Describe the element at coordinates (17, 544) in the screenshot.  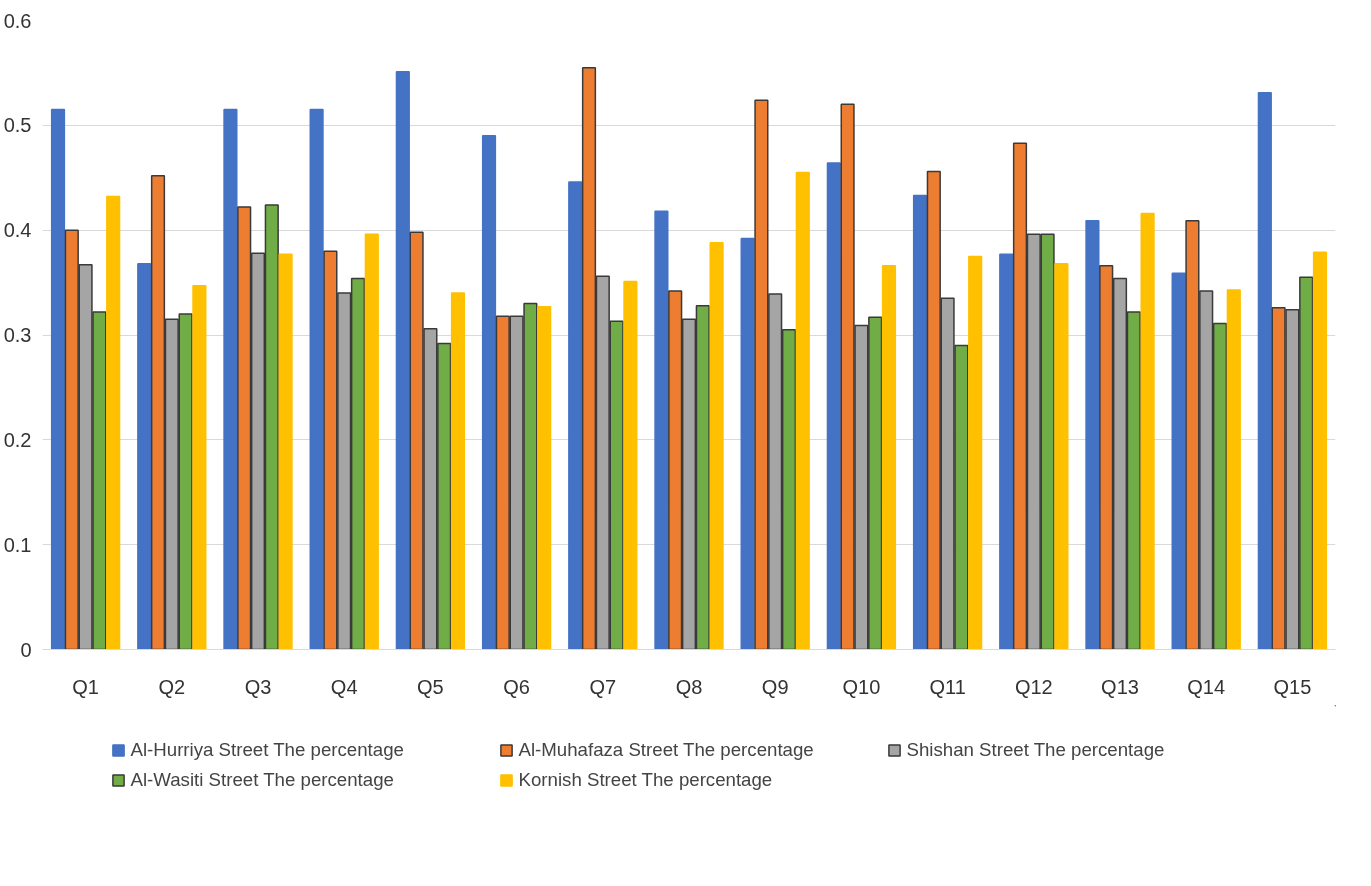
I see `y-tick-label: 0.1` at that location.